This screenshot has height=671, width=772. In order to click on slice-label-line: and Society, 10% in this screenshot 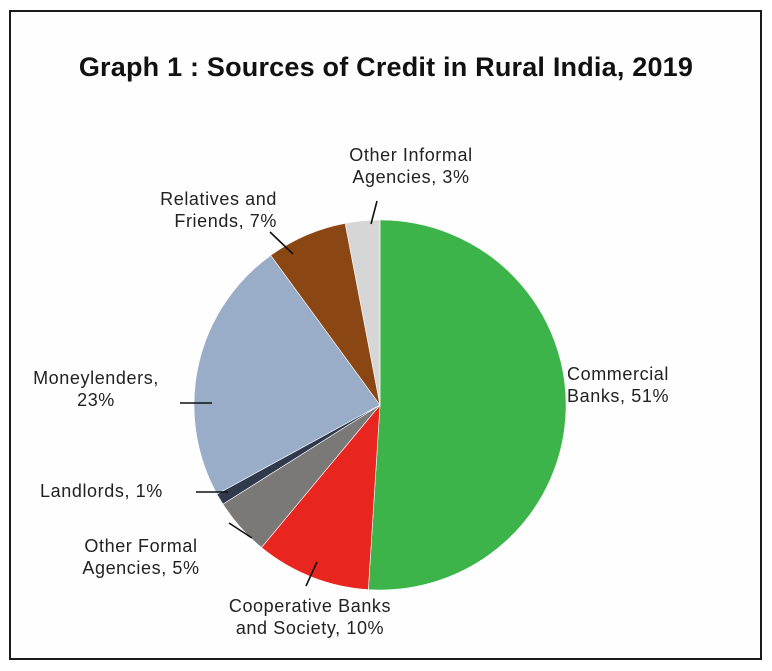, I will do `click(310, 628)`.